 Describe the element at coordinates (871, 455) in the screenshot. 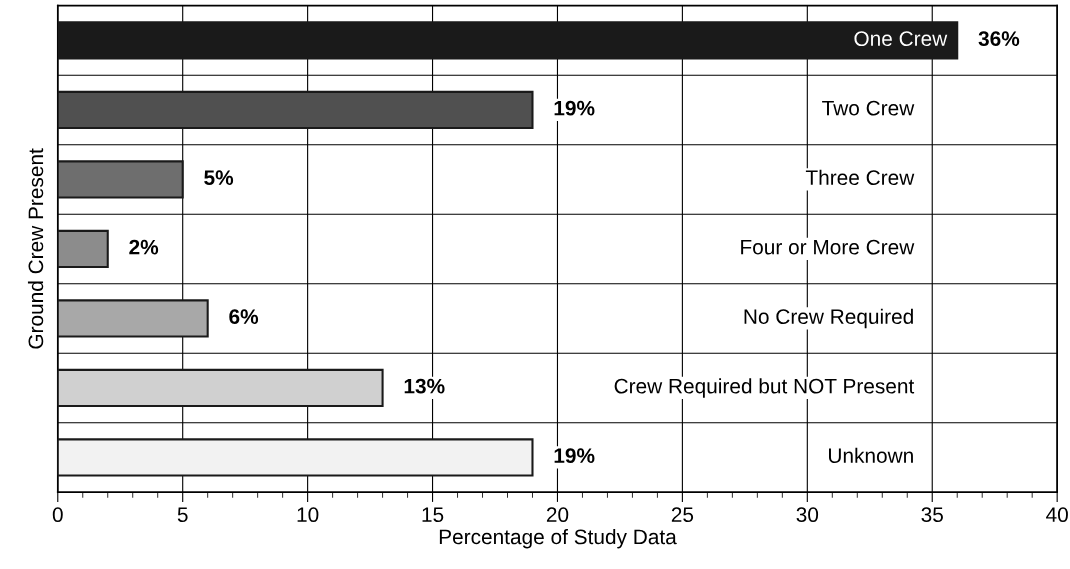

I see `y-tick-label: Unknown` at that location.